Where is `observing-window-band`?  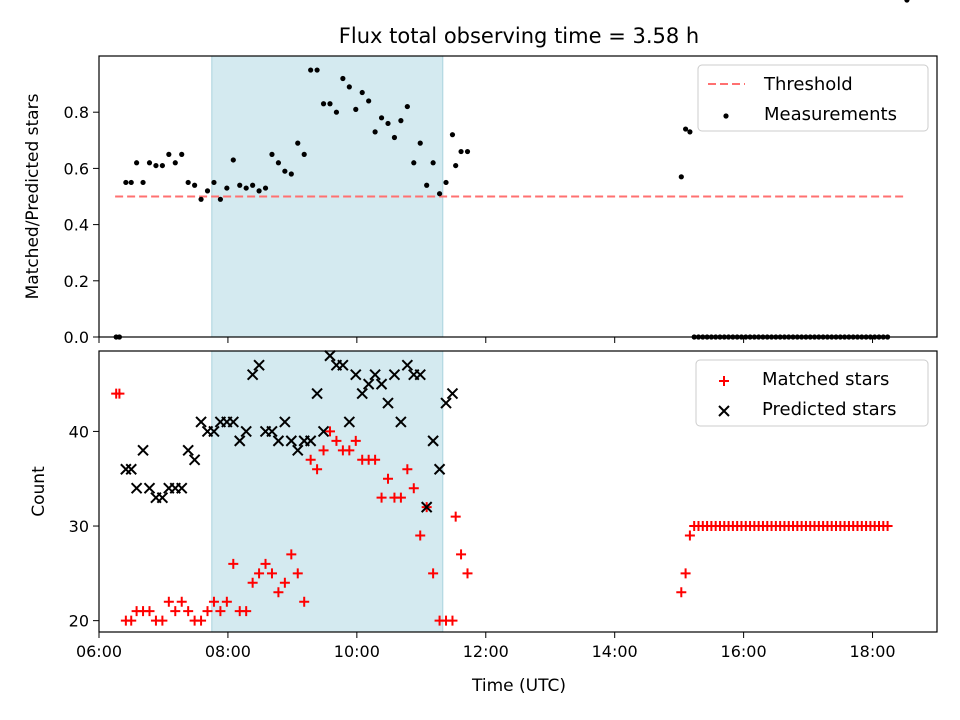 observing-window-band is located at coordinates (327, 491).